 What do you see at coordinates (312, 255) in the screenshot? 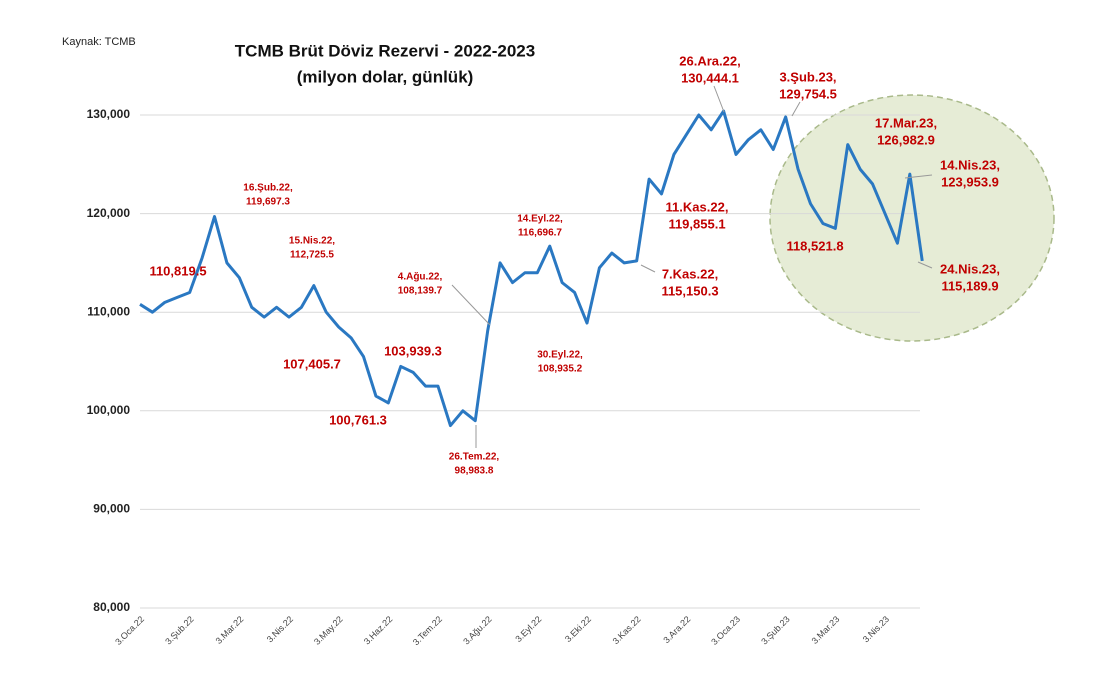
I see `annotation: 112,725.5` at bounding box center [312, 255].